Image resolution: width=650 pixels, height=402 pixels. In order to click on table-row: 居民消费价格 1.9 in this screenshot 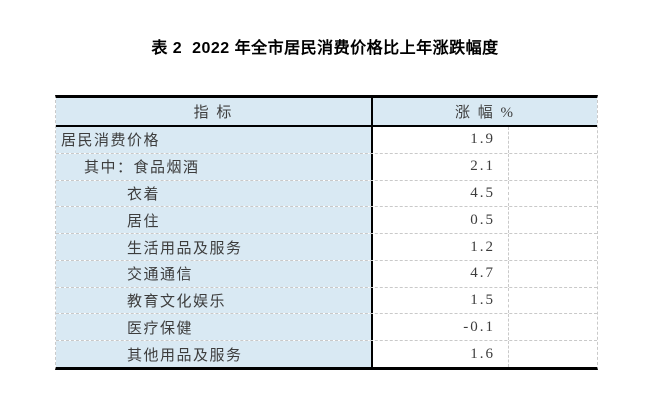, I will do `click(326, 140)`.